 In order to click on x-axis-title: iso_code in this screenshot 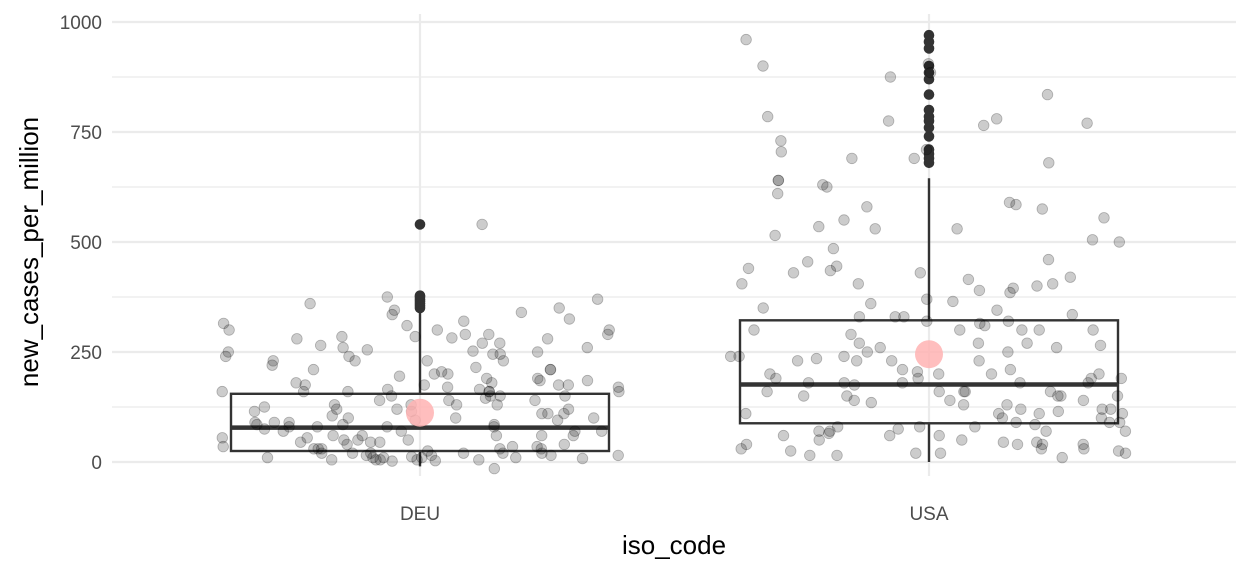, I will do `click(674, 545)`.